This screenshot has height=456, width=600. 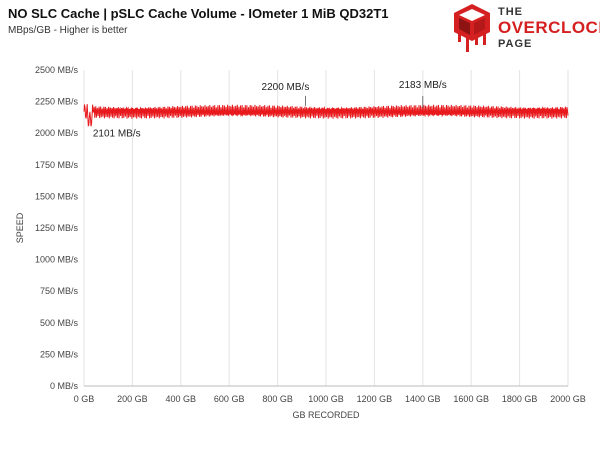 What do you see at coordinates (568, 399) in the screenshot?
I see `x-tick-label: 2000 GB` at bounding box center [568, 399].